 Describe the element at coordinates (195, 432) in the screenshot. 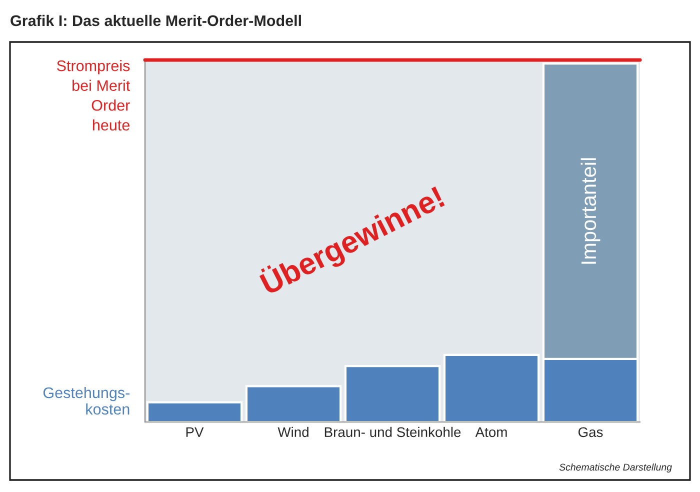

I see `x-tick-label: PV` at that location.